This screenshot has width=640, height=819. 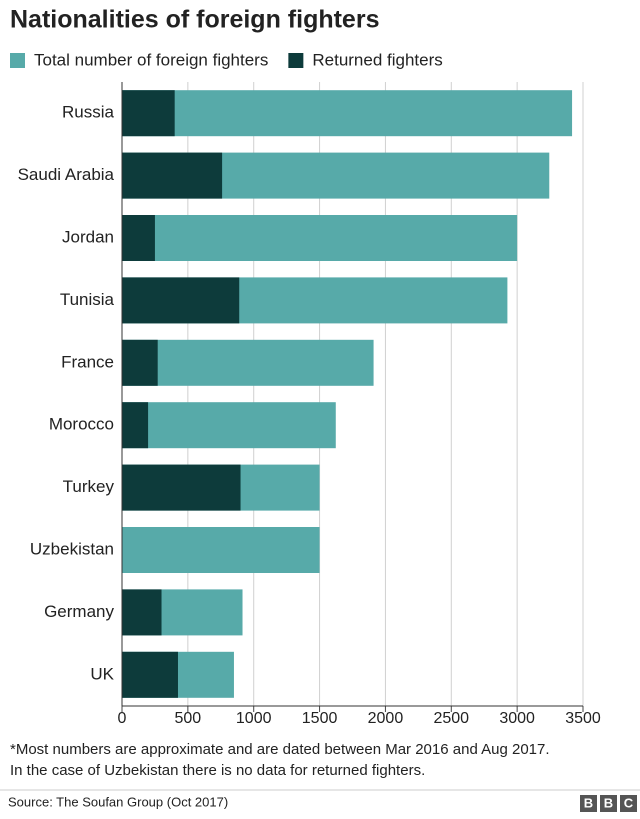 I want to click on y-tick-label: Turkey, so click(x=89, y=486).